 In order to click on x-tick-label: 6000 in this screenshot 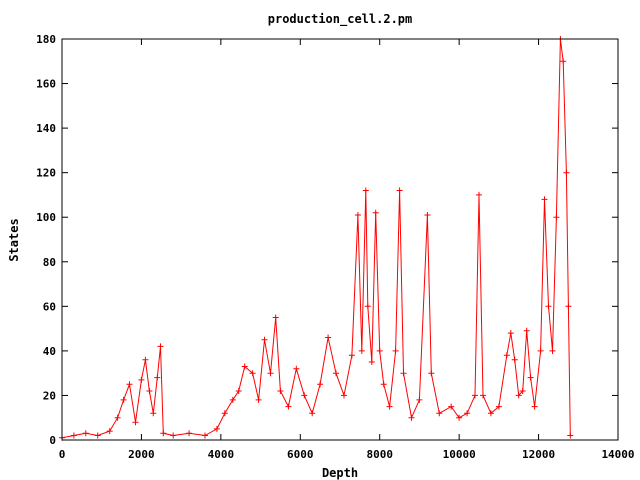, I will do `click(300, 454)`.